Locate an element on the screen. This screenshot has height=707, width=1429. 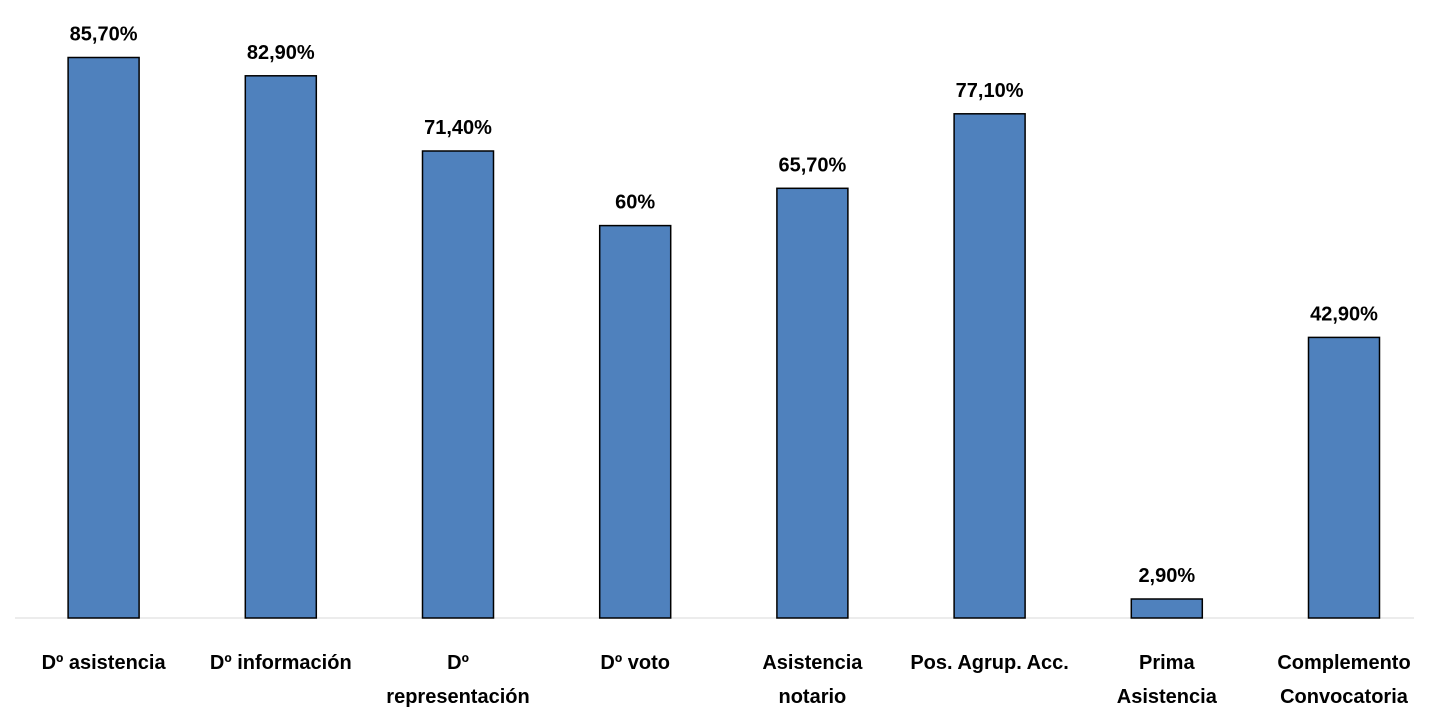
data-label-1: 85,70% is located at coordinates (104, 35).